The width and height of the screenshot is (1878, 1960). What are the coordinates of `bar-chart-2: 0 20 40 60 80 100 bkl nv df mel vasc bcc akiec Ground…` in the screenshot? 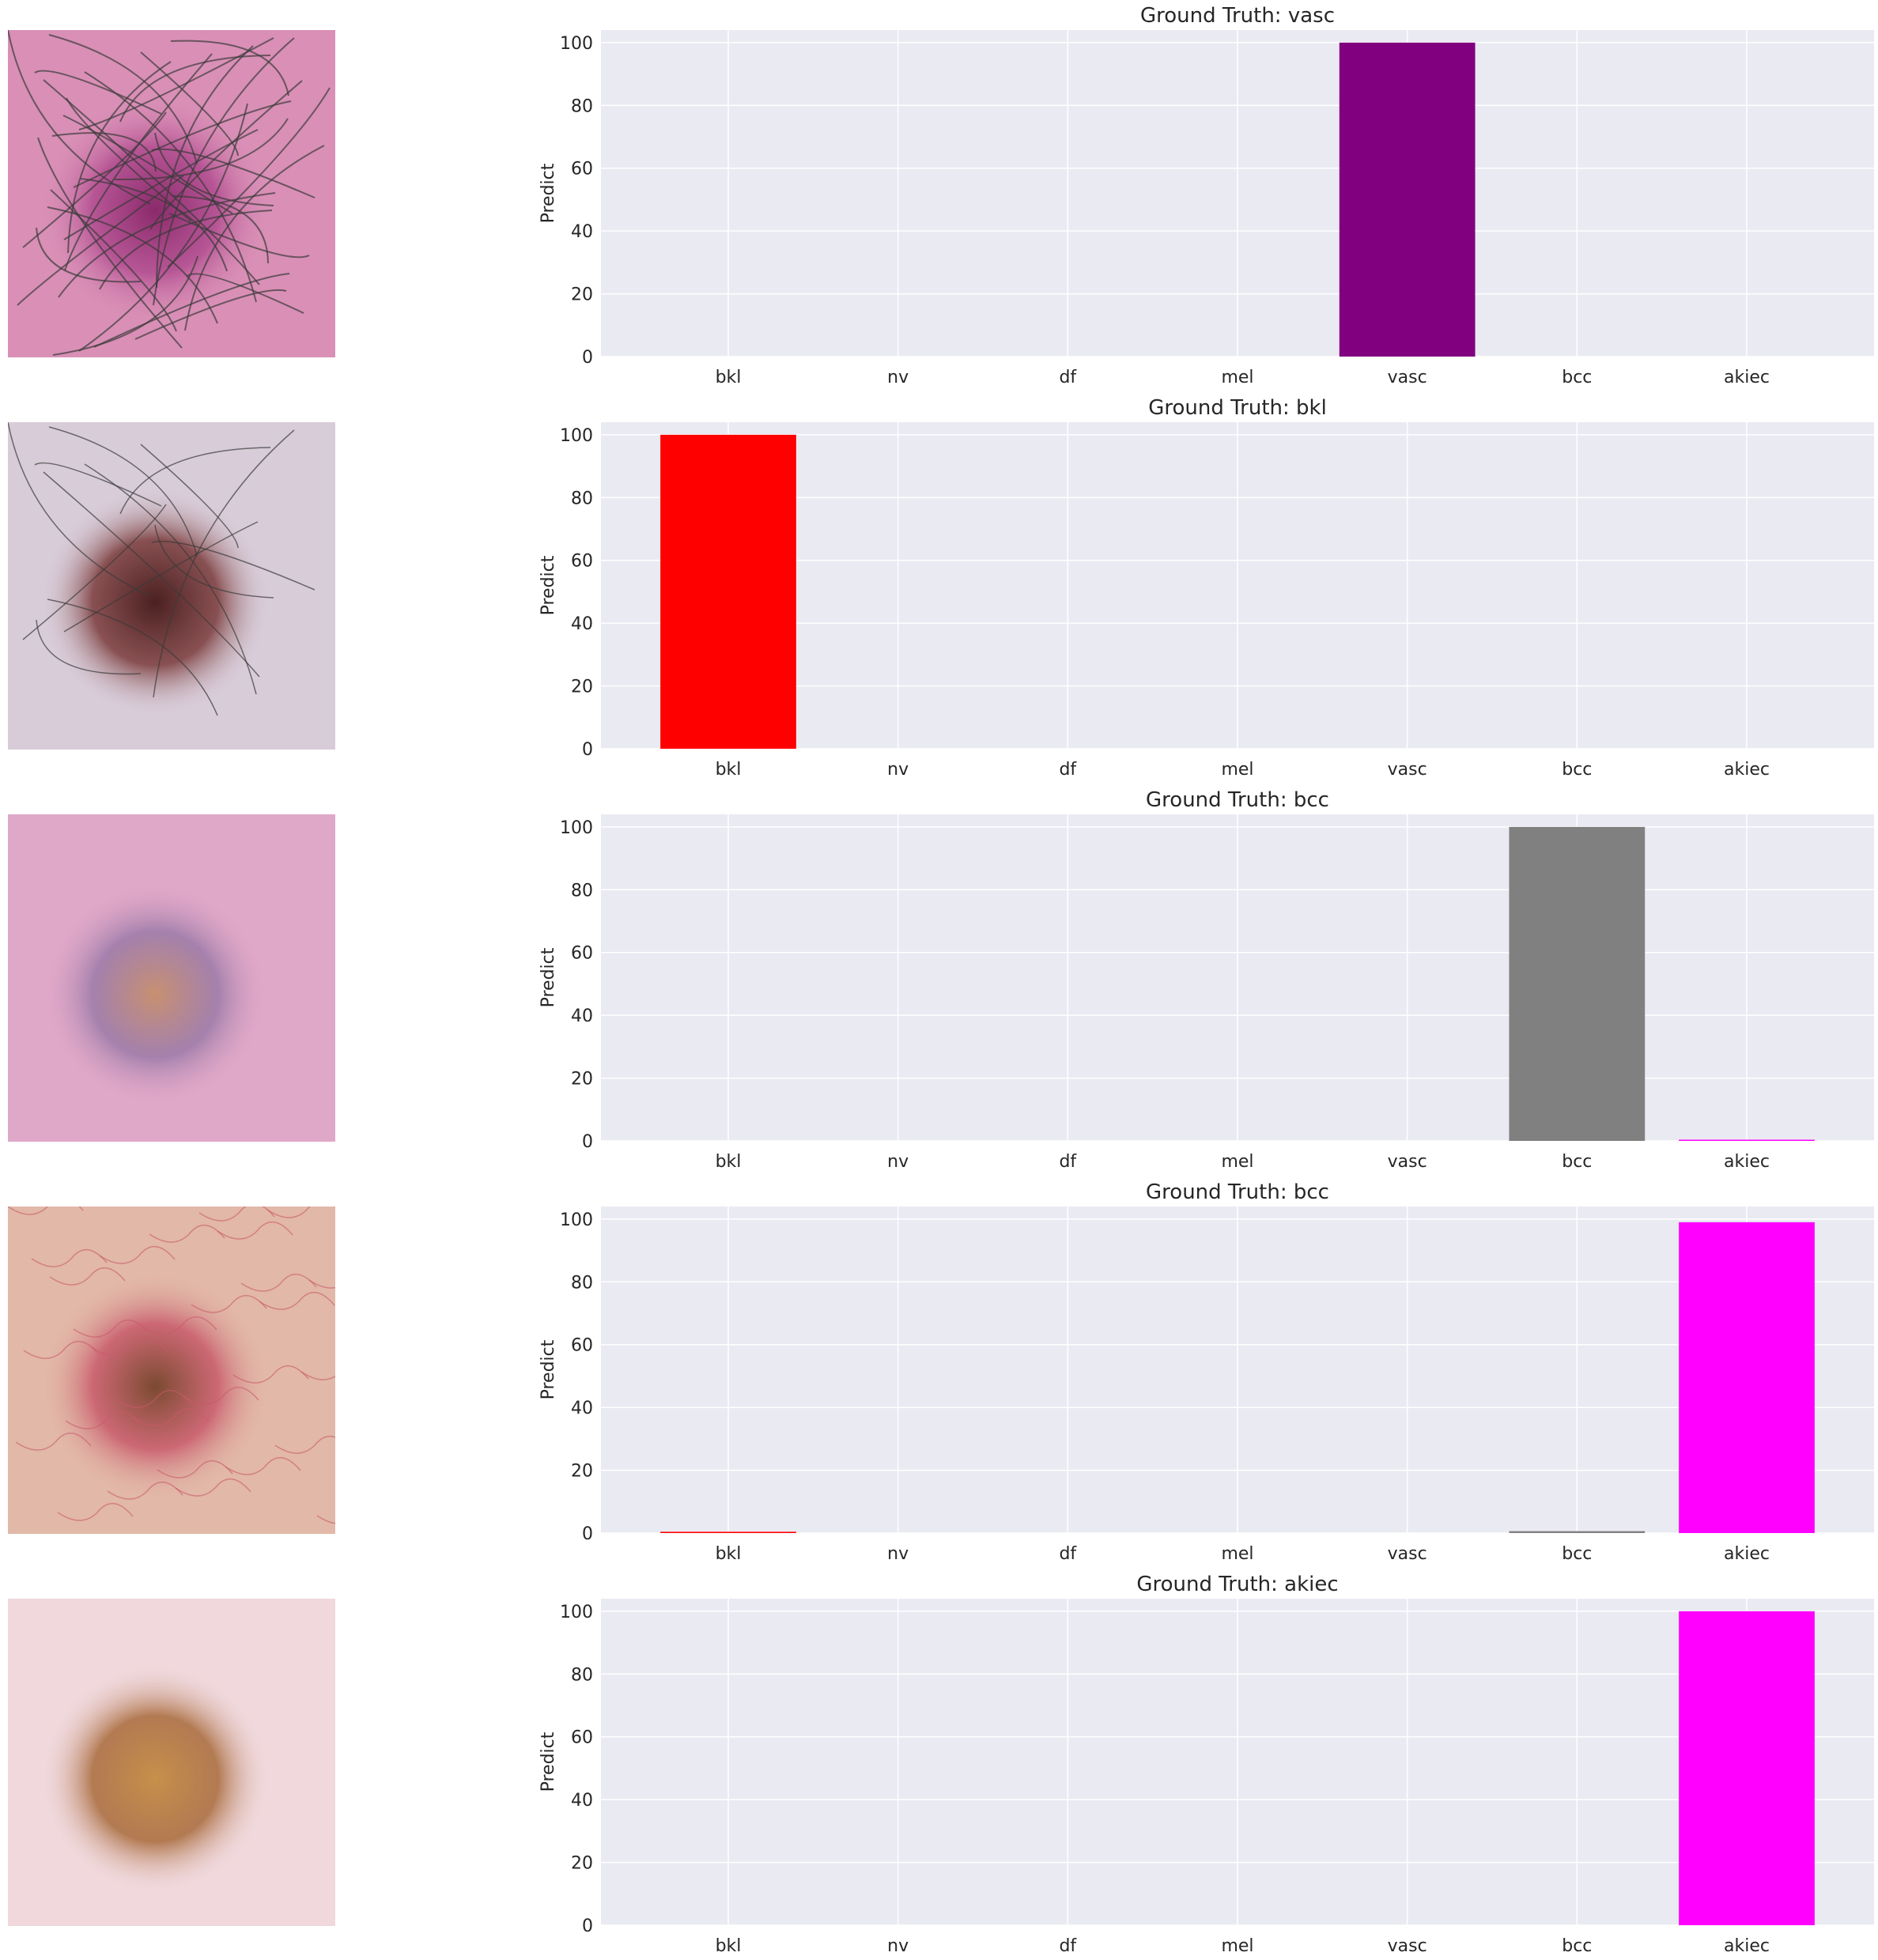 It's located at (1206, 588).